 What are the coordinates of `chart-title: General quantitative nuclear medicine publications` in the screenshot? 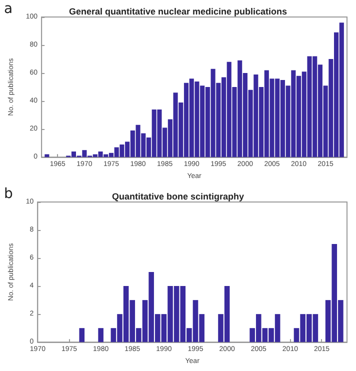 It's located at (178, 11).